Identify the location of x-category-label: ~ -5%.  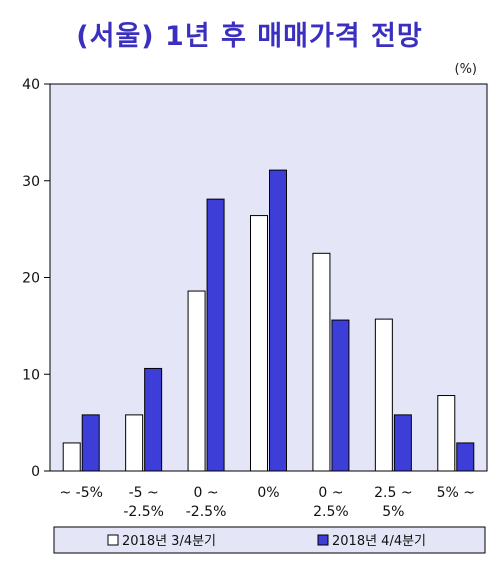
(80, 493).